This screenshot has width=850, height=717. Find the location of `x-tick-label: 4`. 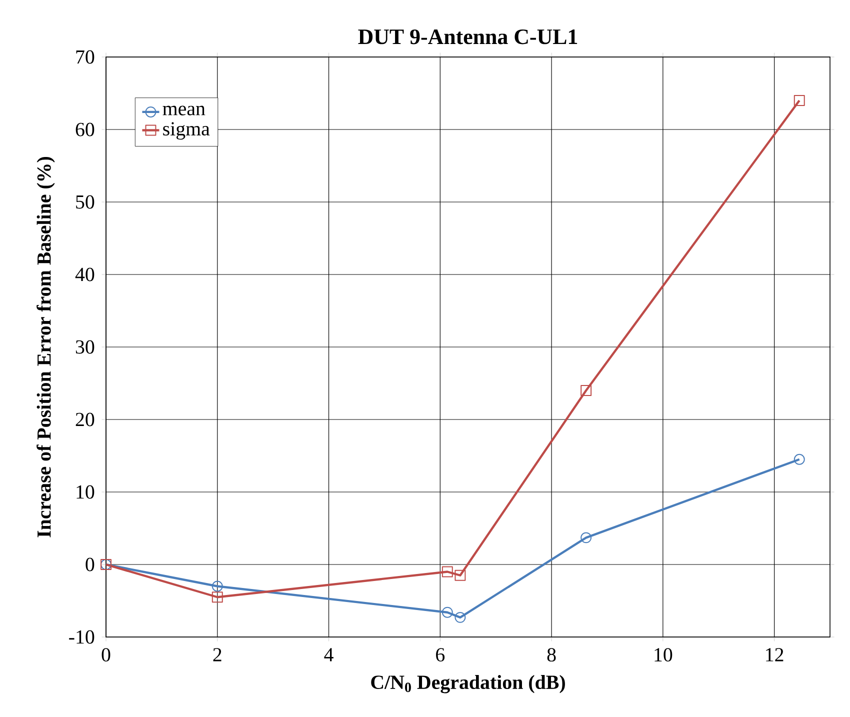

x-tick-label: 4 is located at coordinates (329, 655).